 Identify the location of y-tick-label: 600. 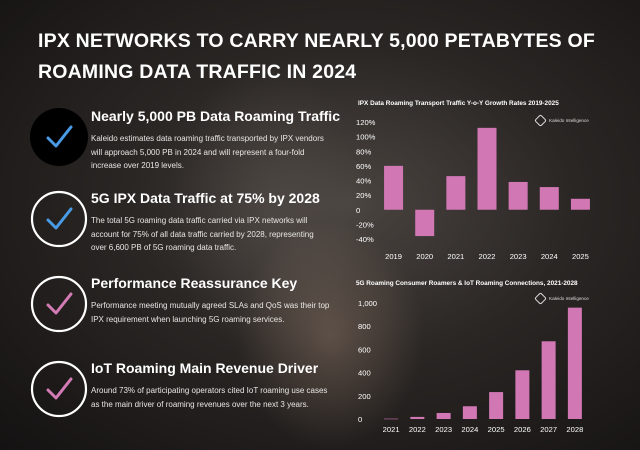
(364, 349).